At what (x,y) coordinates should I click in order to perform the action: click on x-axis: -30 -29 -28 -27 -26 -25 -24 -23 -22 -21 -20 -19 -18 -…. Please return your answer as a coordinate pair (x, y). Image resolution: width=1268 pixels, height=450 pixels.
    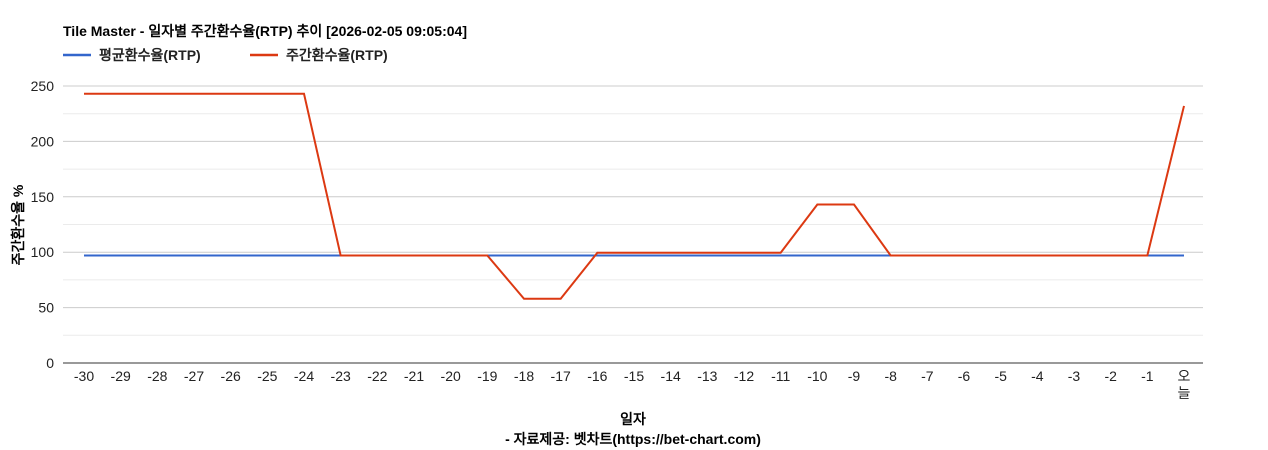
    Looking at the image, I should click on (632, 384).